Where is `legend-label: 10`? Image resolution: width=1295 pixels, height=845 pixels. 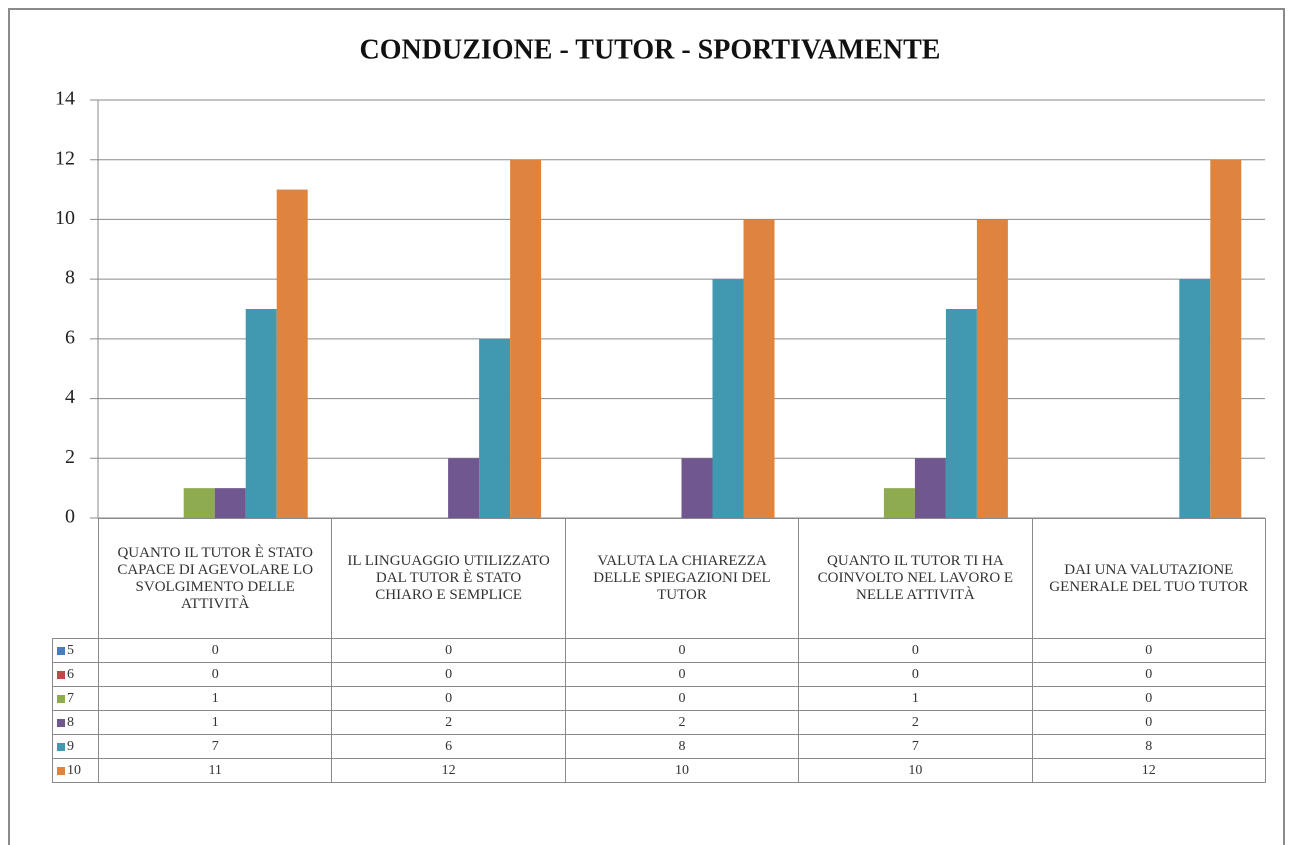
legend-label: 10 is located at coordinates (74, 770).